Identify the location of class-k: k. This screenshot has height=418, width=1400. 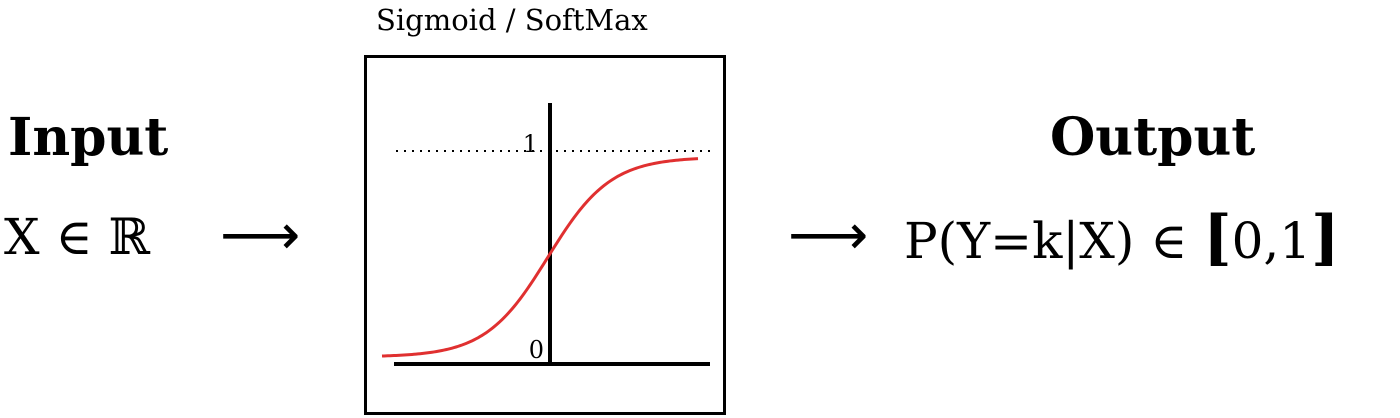
(1047, 241).